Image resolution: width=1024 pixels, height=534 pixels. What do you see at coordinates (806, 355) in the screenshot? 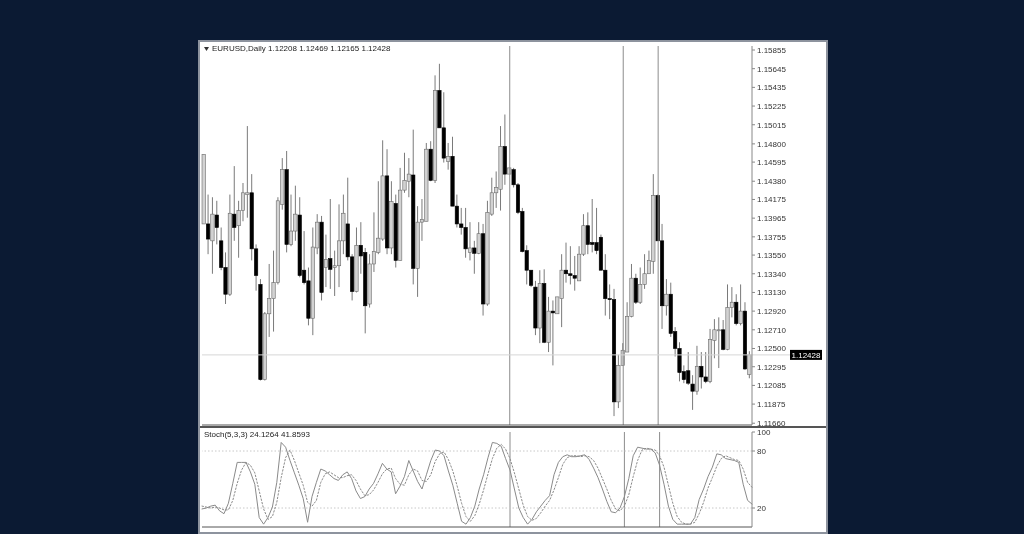
I see `ref-line-label: 1.12428` at bounding box center [806, 355].